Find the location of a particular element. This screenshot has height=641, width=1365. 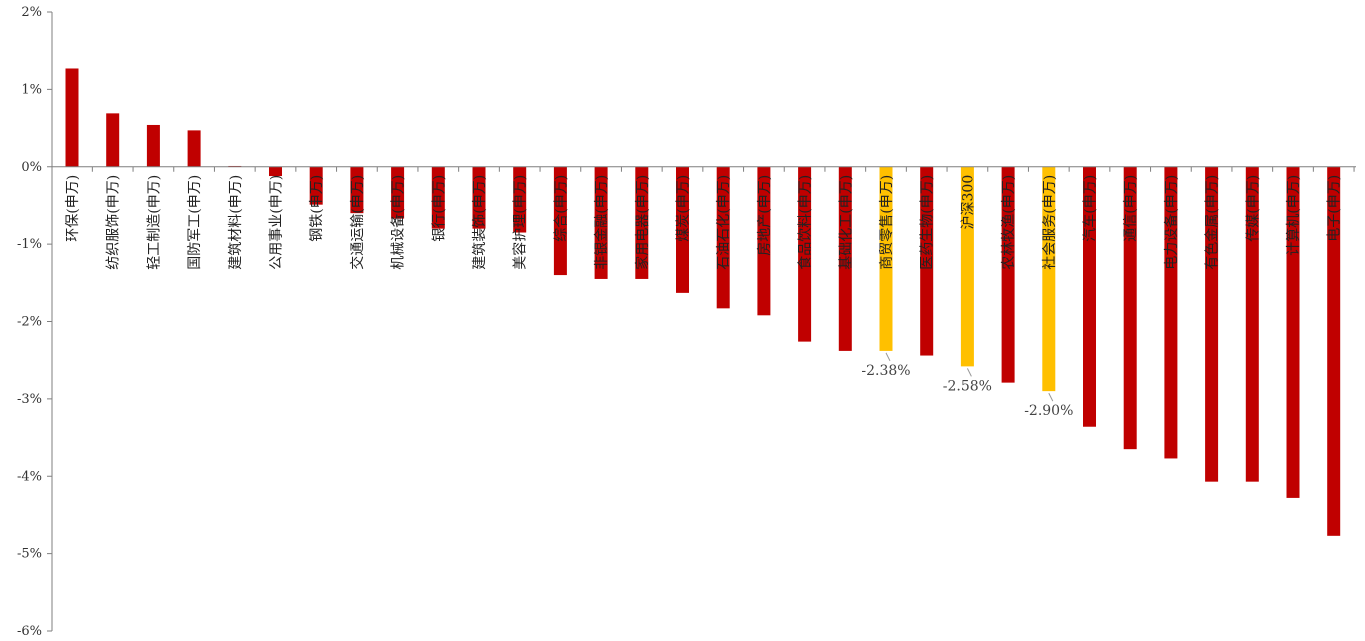

category-label: 建筑材料(申万) is located at coordinates (236, 222).